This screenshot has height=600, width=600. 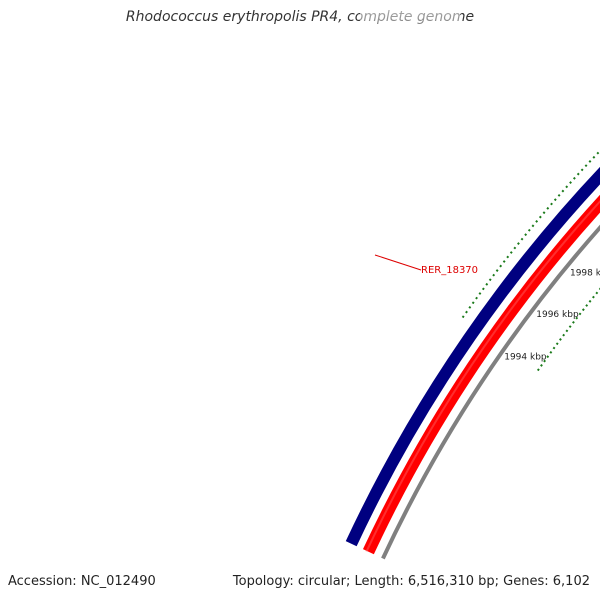 I want to click on top-fade-overlay, so click(x=410, y=25).